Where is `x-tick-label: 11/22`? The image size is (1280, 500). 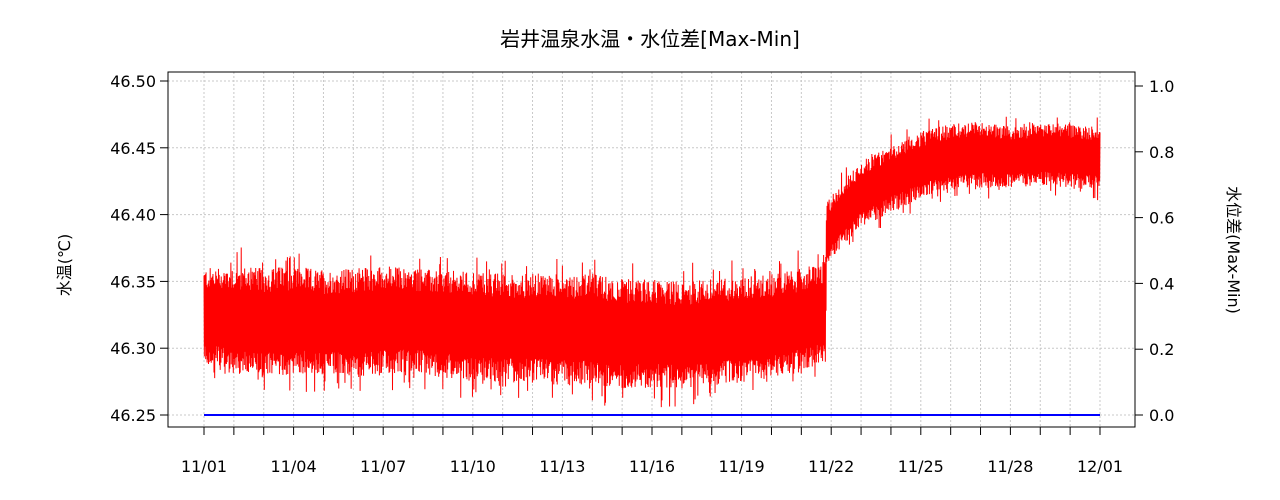
x-tick-label: 11/22 is located at coordinates (831, 466).